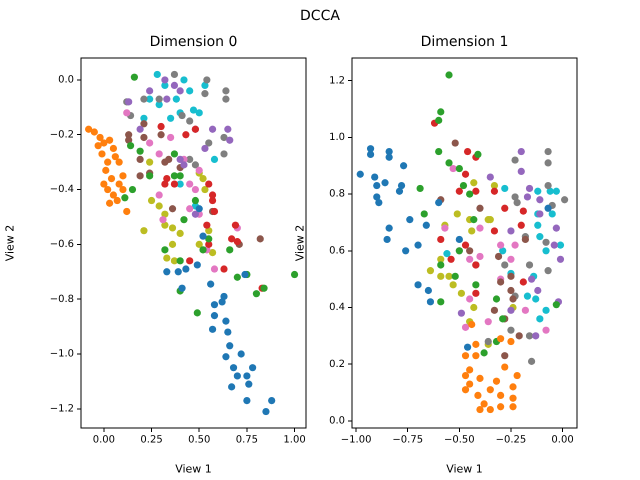 The image size is (640, 480). What do you see at coordinates (465, 42) in the screenshot?
I see `chart-title: Dimension 1` at bounding box center [465, 42].